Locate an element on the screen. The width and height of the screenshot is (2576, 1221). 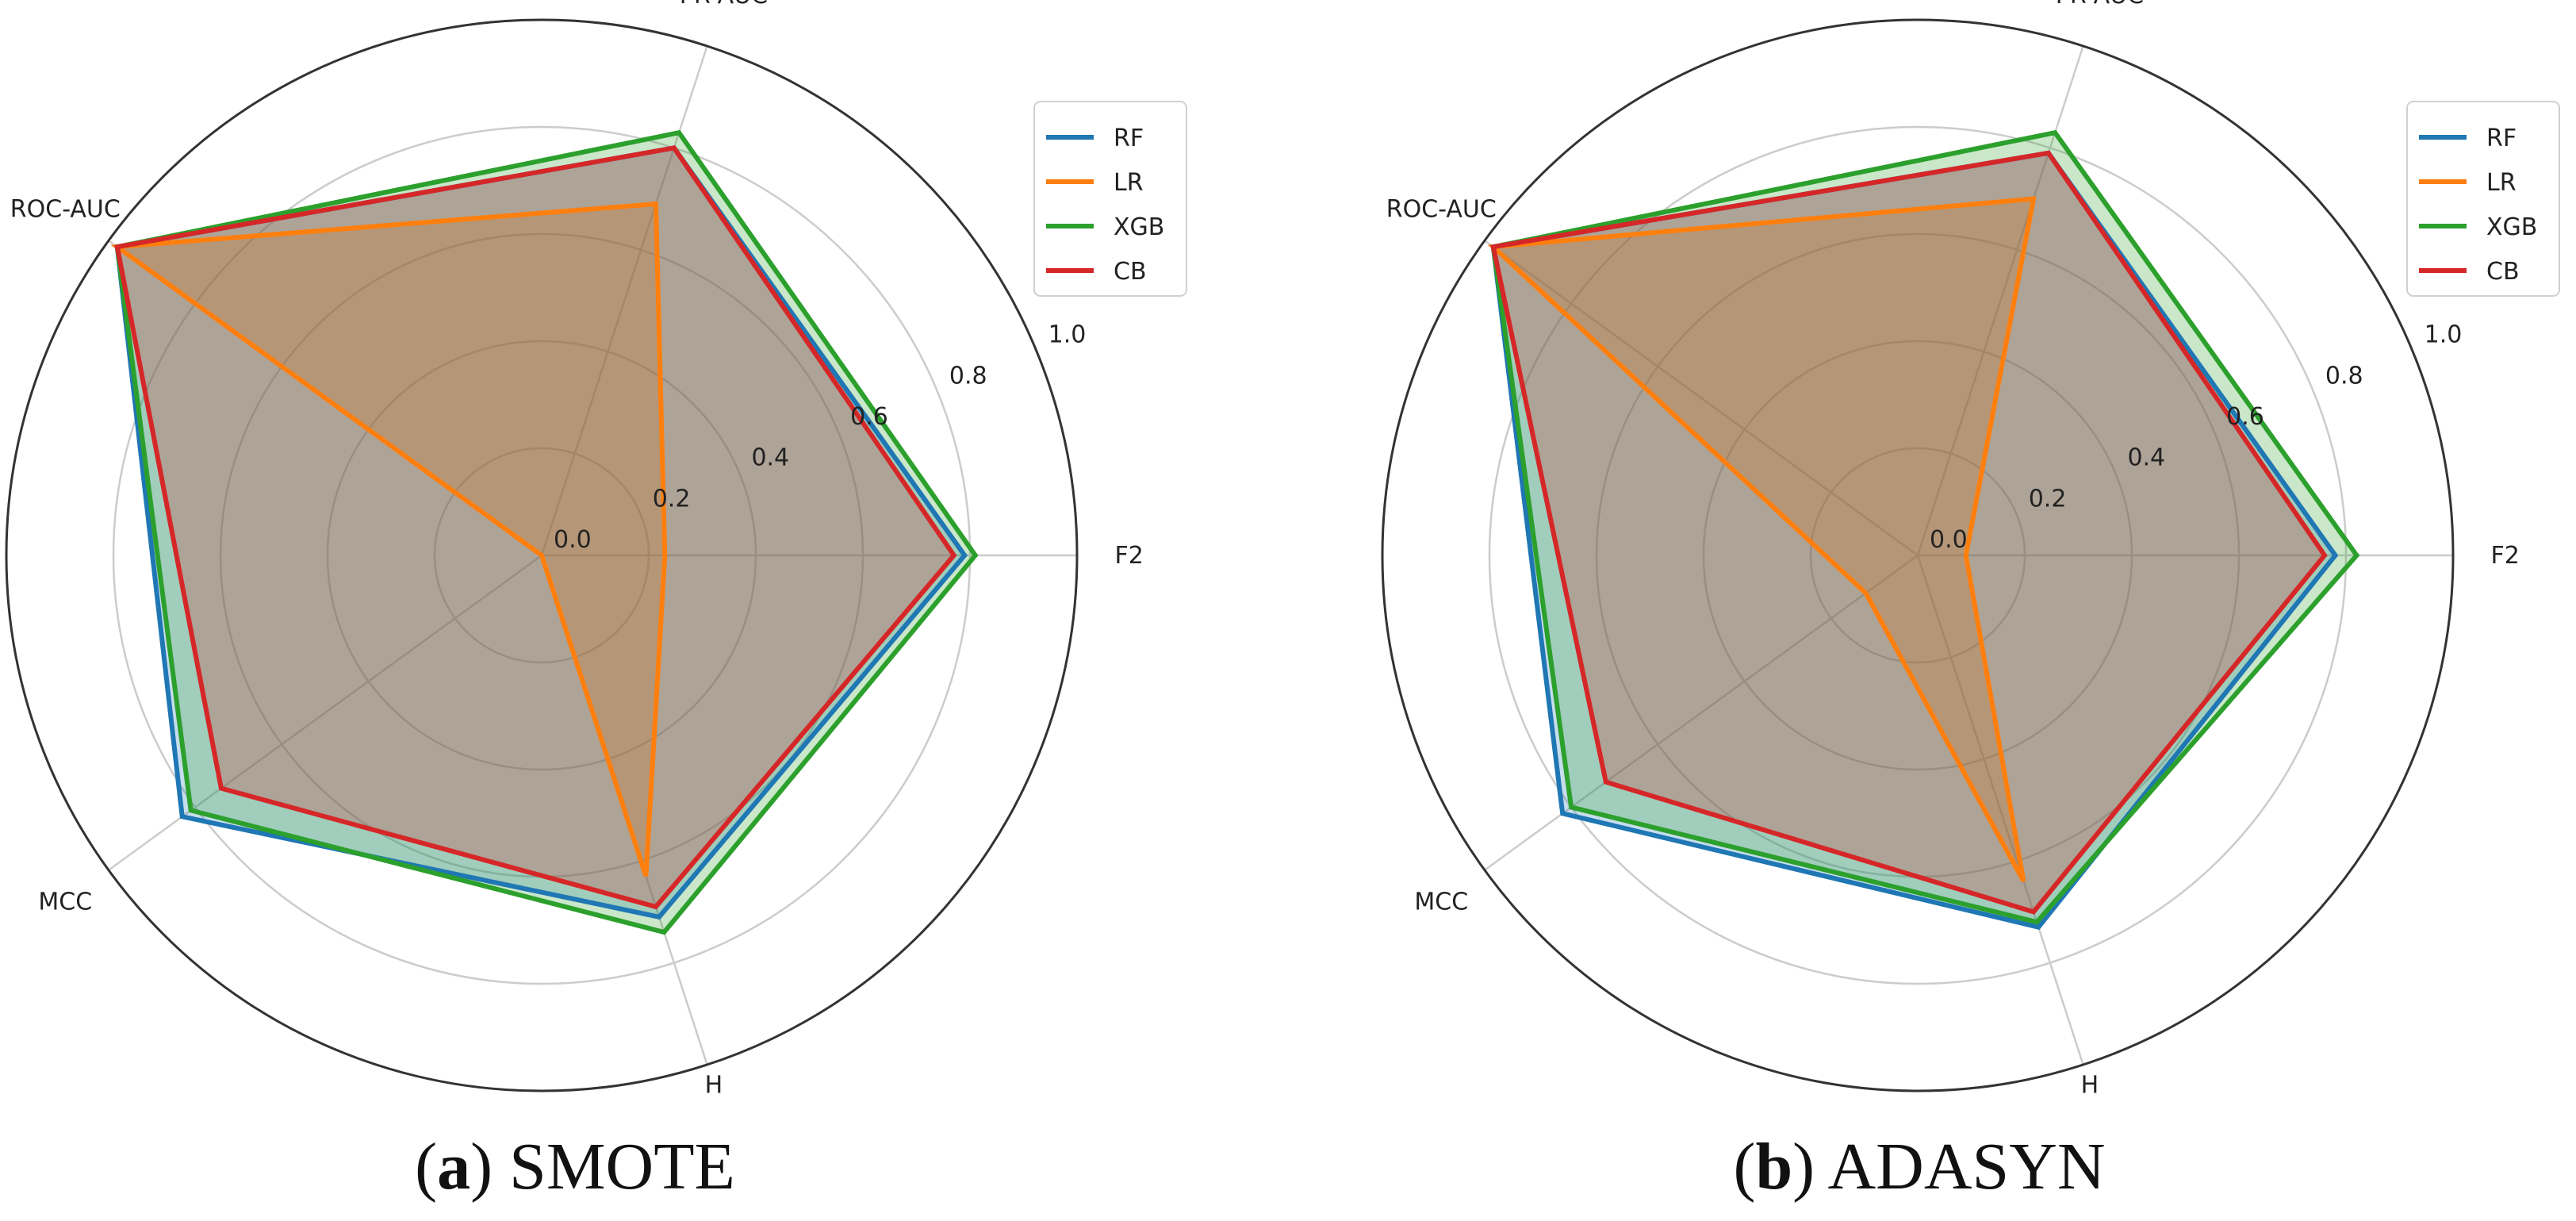
caption-b: (b) ADASYN is located at coordinates (1919, 1167).